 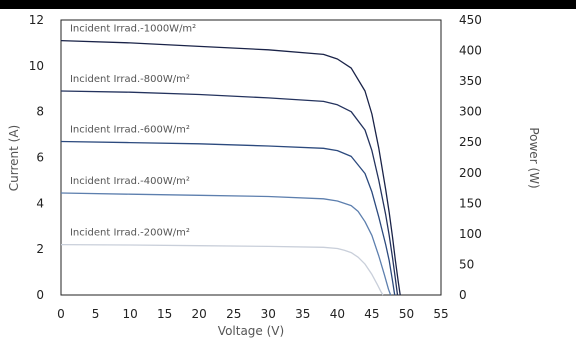 I want to click on x-tick-label: 30, so click(x=268, y=314).